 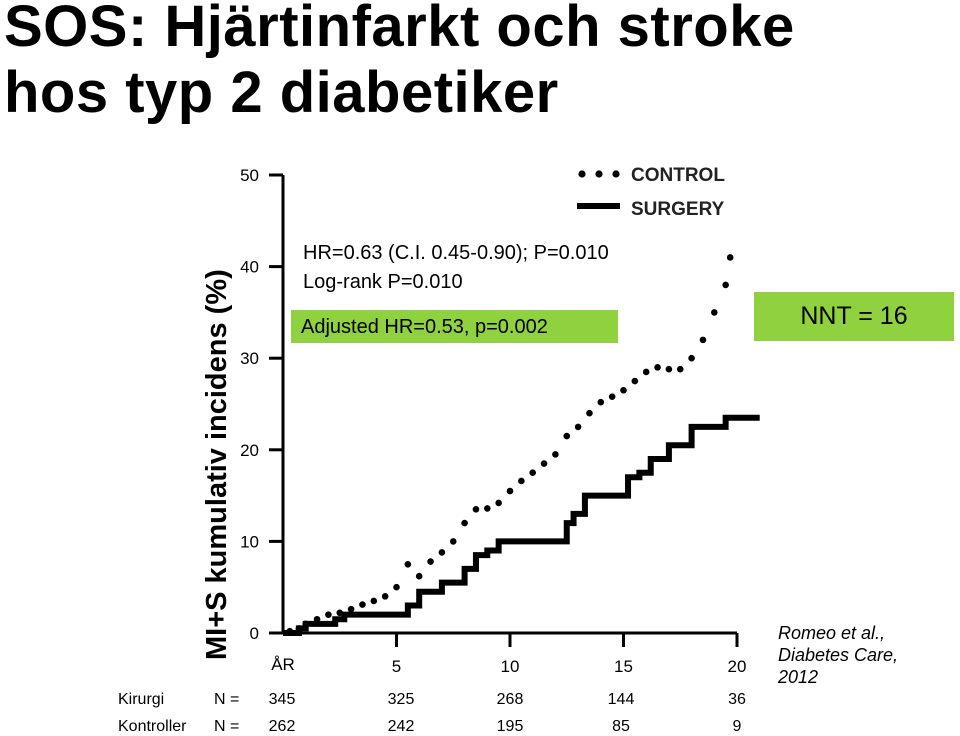 I want to click on risk-cell: 85, so click(x=621, y=726).